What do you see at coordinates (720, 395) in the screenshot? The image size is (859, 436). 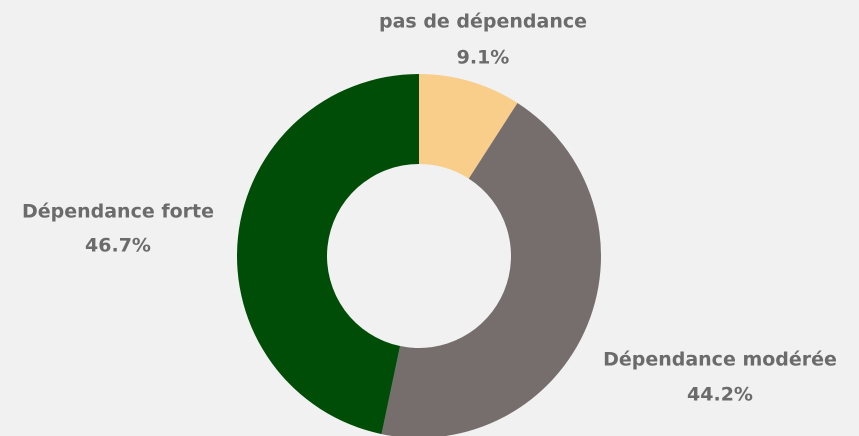 I see `slice-value-label: 44.2%` at bounding box center [720, 395].